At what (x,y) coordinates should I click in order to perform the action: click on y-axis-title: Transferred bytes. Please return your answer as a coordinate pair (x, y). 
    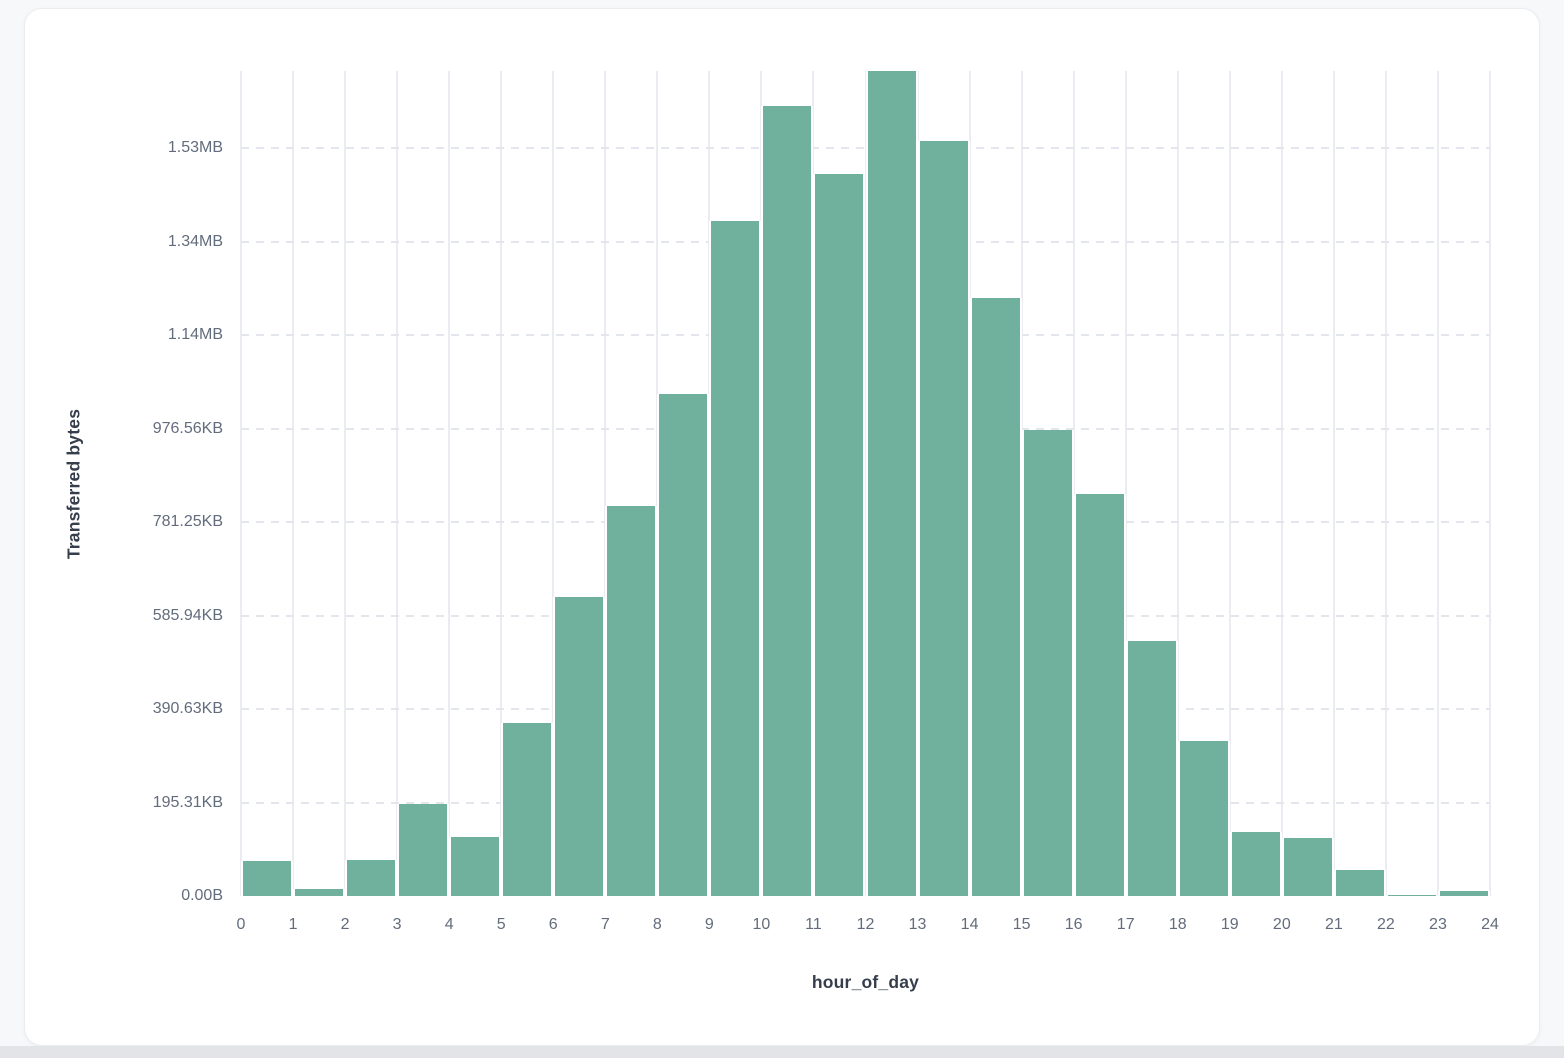
    Looking at the image, I should click on (73, 483).